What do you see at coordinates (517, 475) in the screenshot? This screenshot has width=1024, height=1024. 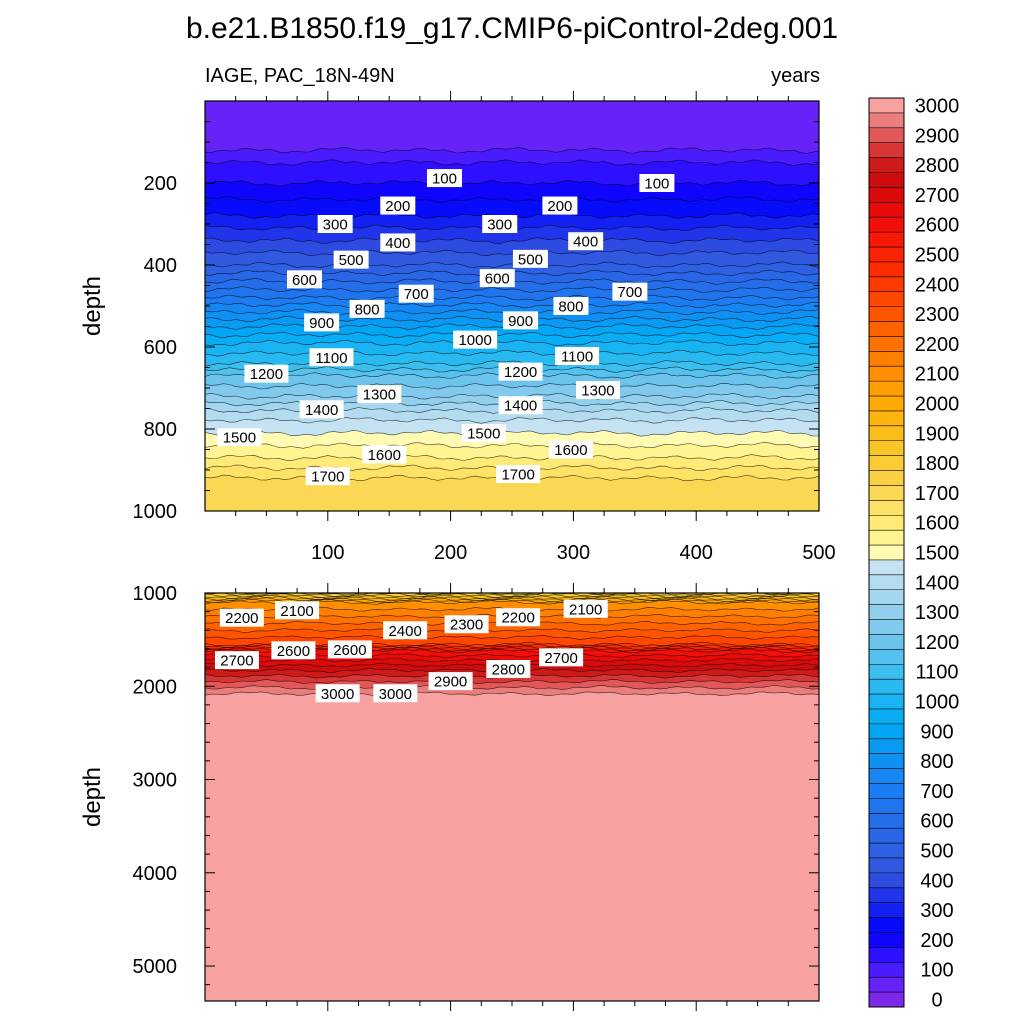 I see `contour-label-text: 1700` at bounding box center [517, 475].